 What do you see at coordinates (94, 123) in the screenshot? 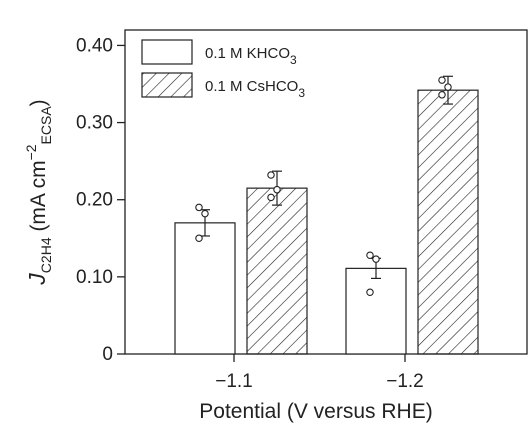
I see `y-tick-label: 0.30` at bounding box center [94, 123].